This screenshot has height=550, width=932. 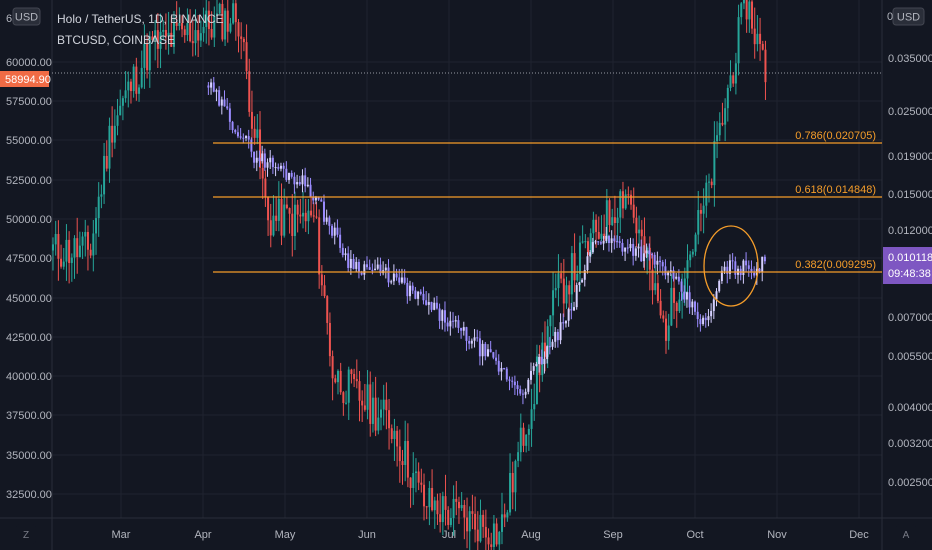 I want to click on left-tick: 47500.00, so click(x=29, y=259).